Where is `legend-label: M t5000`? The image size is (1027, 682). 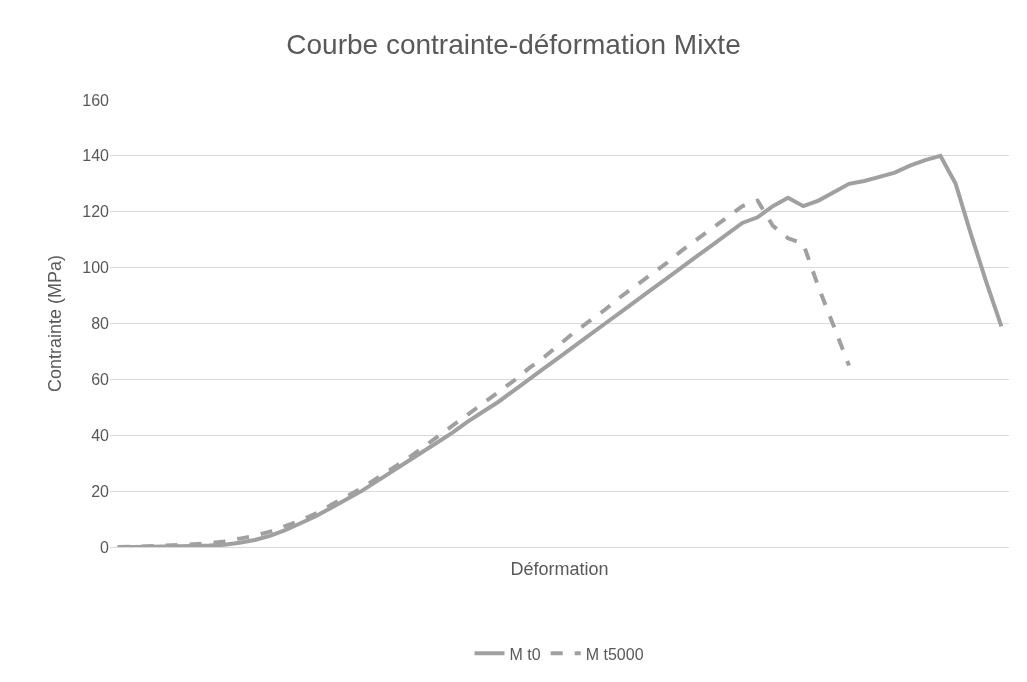
legend-label: M t5000 is located at coordinates (614, 654).